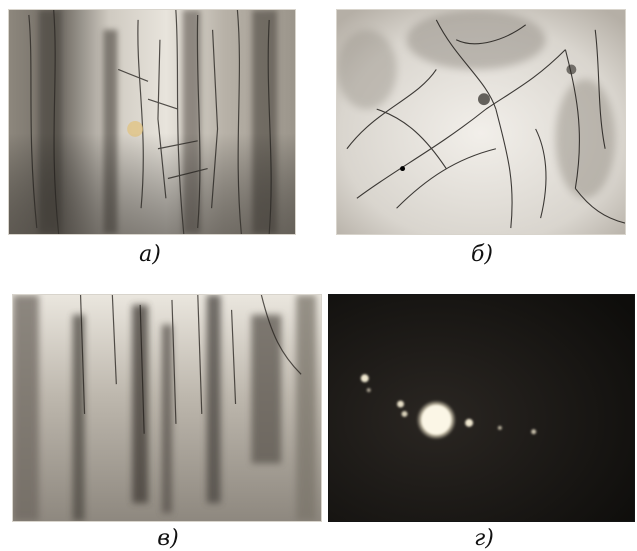  Describe the element at coordinates (481, 254) in the screenshot. I see `caption-b: б)` at that location.